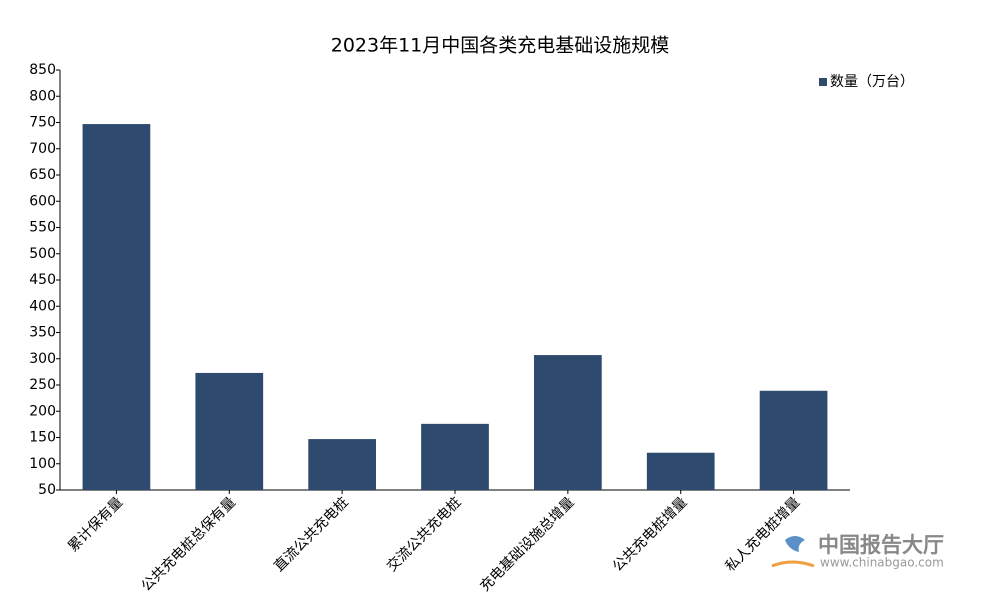  What do you see at coordinates (42, 254) in the screenshot?
I see `y-tick-label: 500` at bounding box center [42, 254].